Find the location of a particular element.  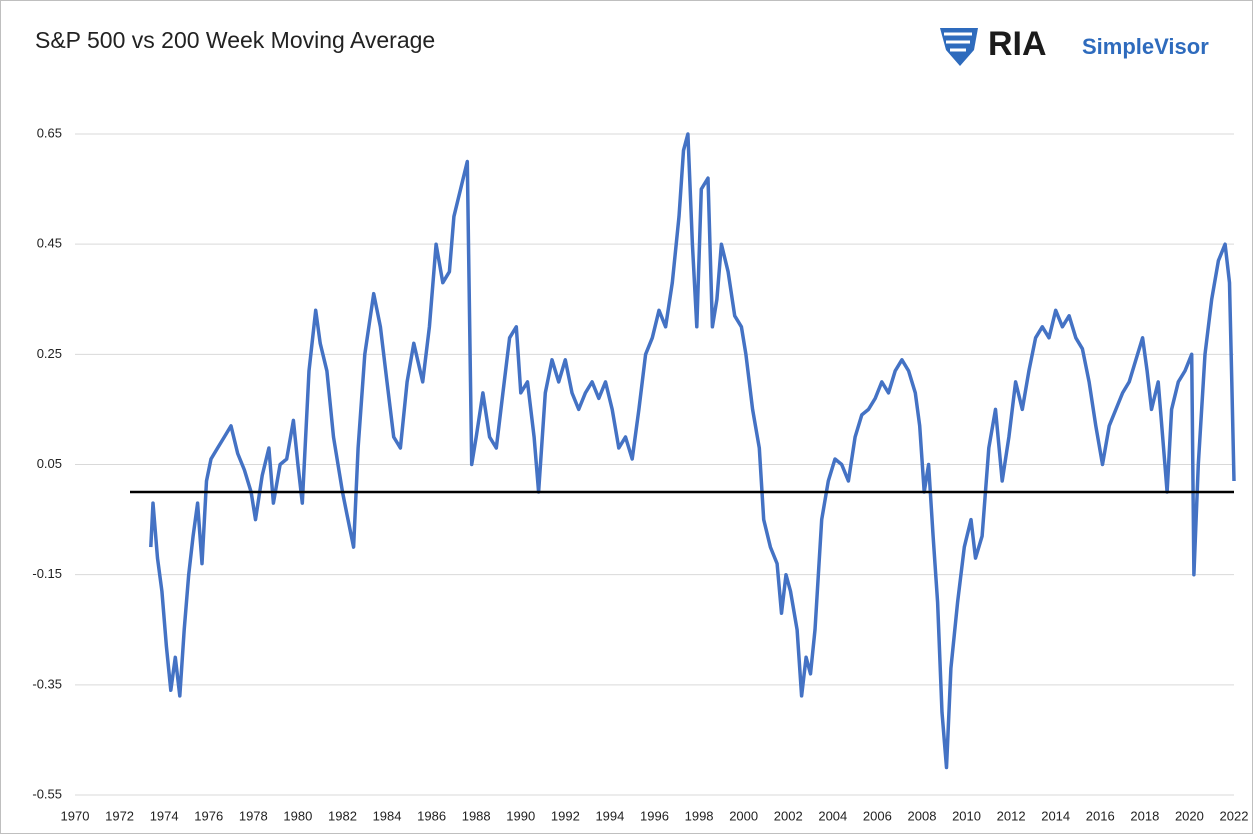

y-tick-label: -0.35 is located at coordinates (47, 683).